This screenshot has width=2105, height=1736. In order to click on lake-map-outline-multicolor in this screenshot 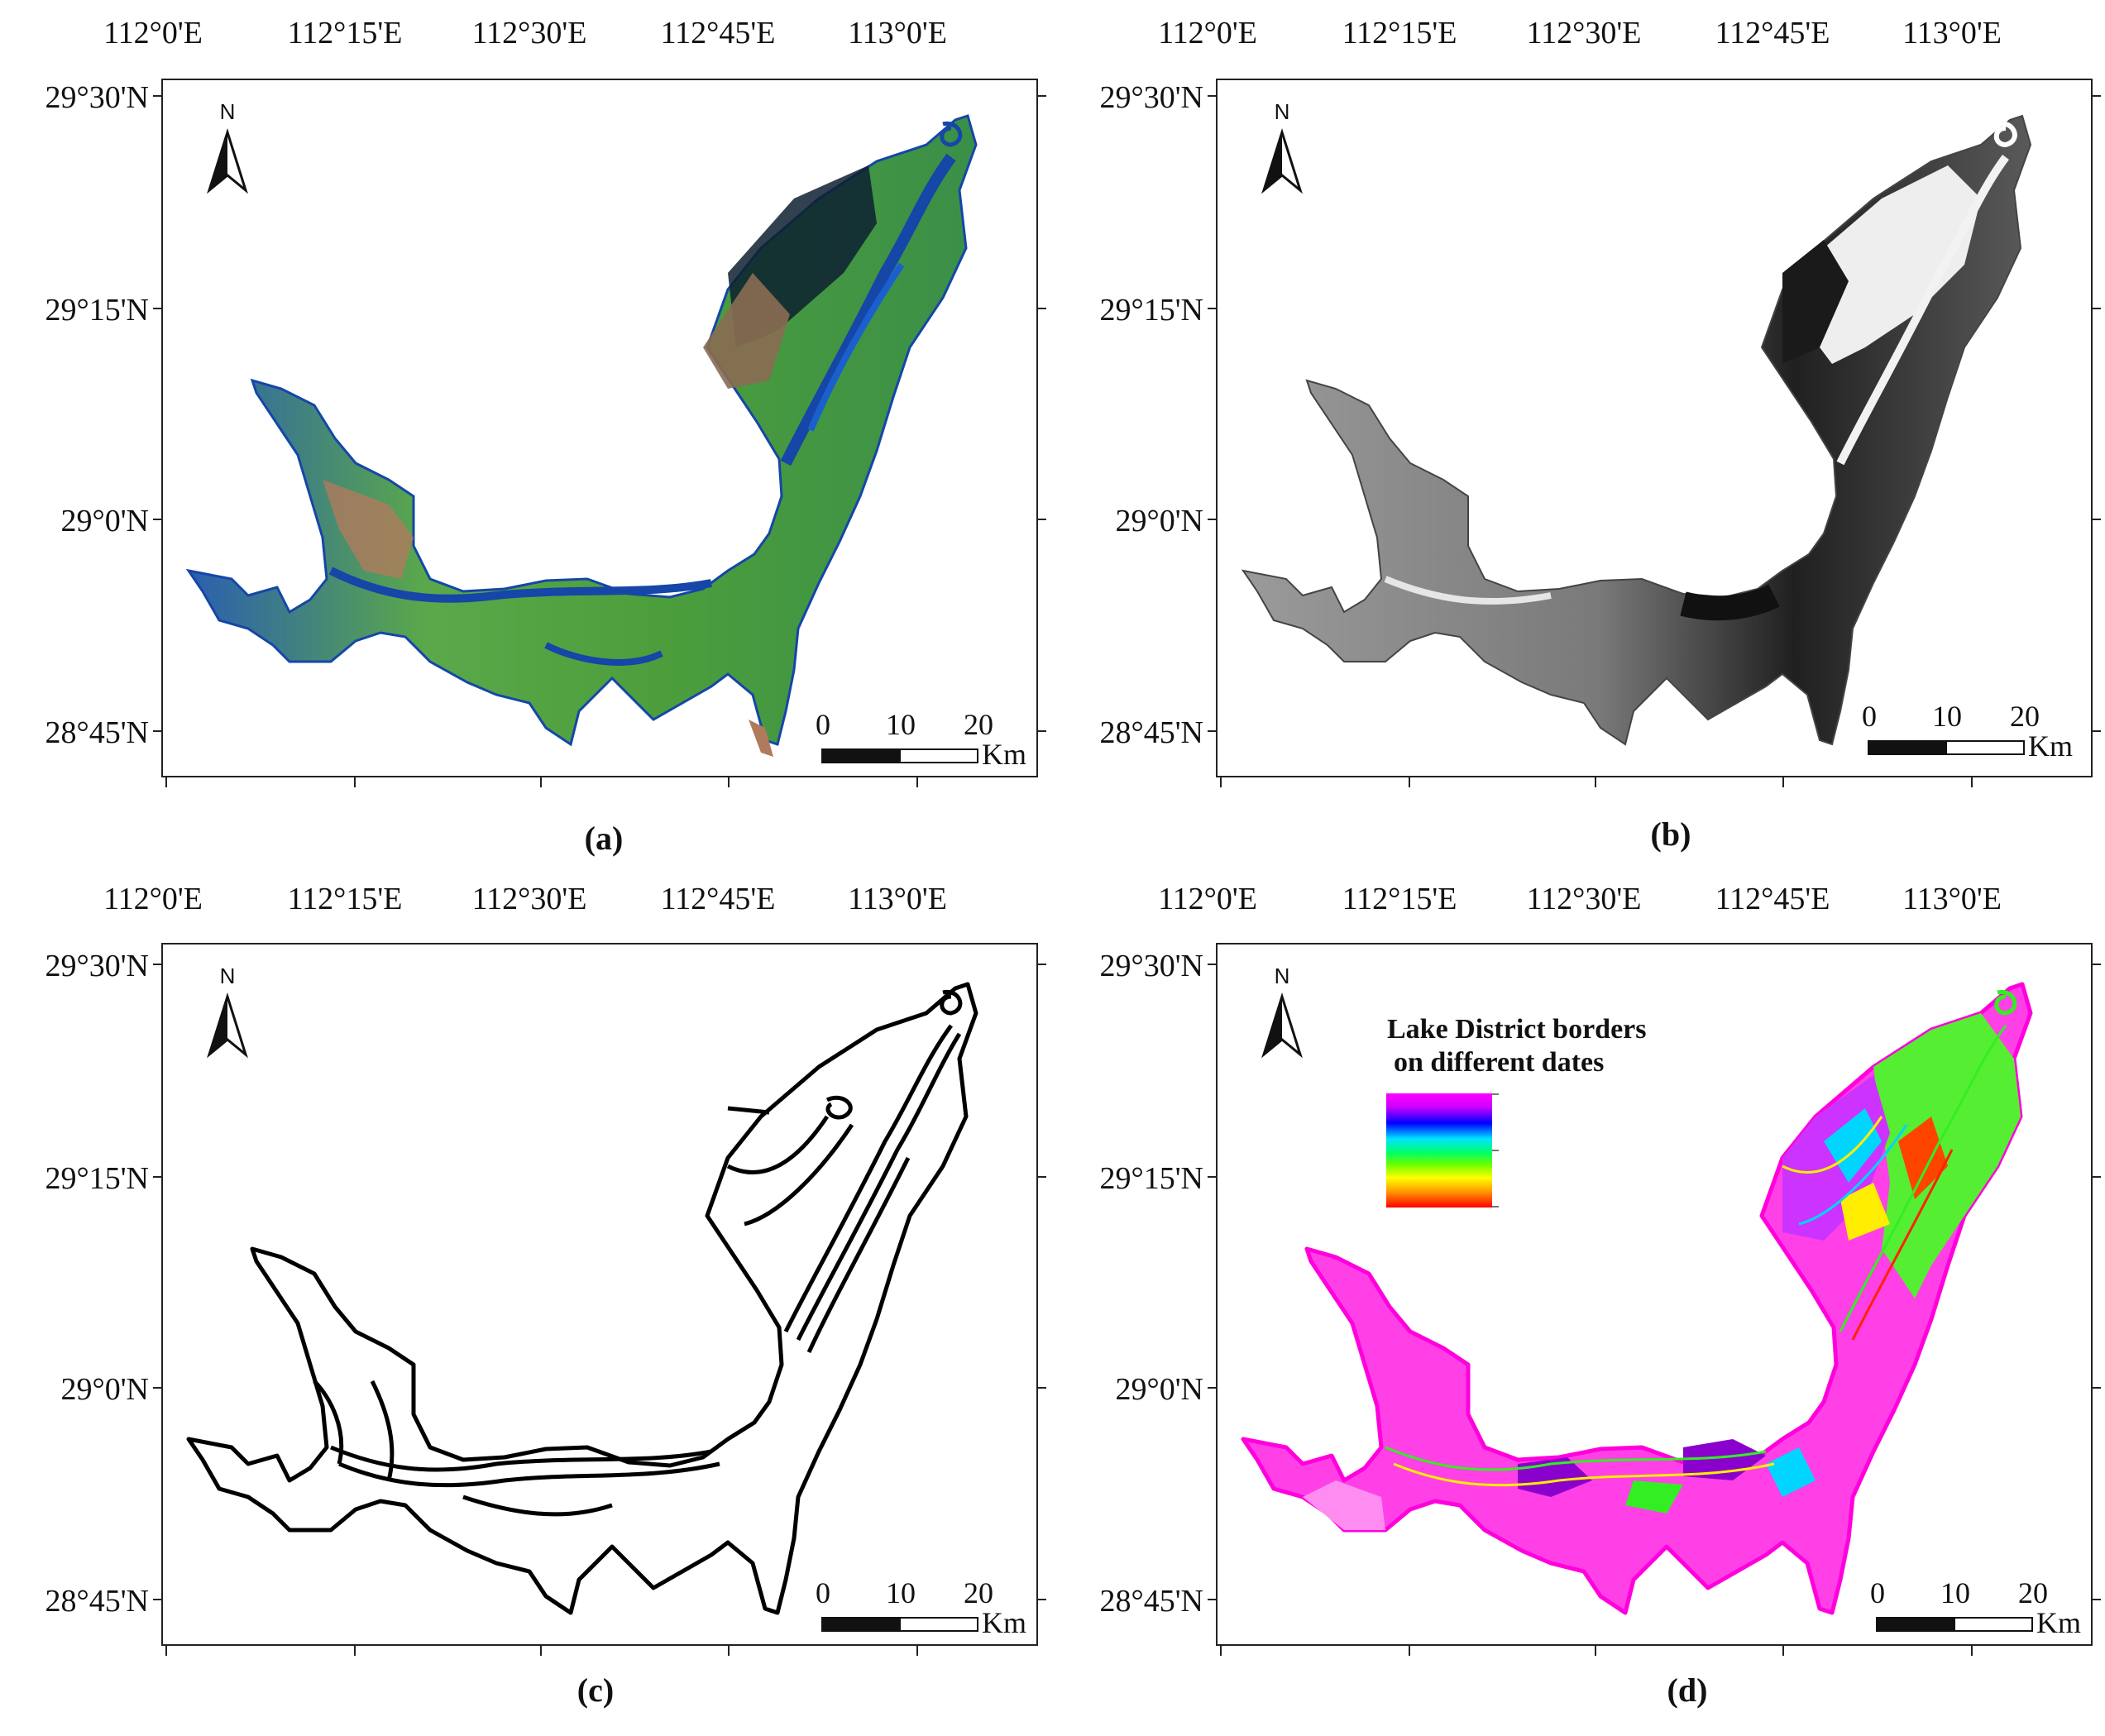, I will do `click(1637, 1298)`.